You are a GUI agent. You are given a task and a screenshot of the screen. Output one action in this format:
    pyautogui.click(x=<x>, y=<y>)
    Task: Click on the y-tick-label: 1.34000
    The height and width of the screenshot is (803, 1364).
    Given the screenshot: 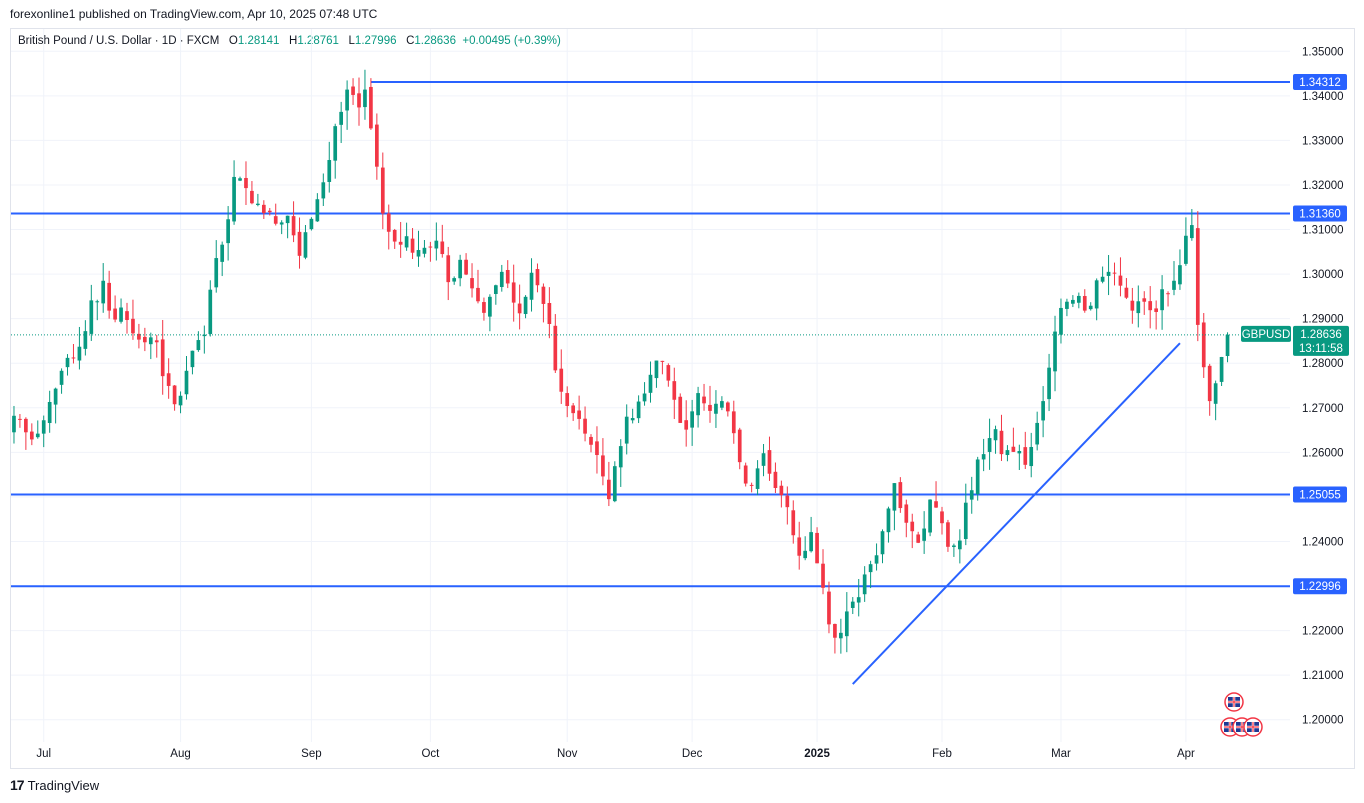 What is the action you would take?
    pyautogui.click(x=1323, y=97)
    